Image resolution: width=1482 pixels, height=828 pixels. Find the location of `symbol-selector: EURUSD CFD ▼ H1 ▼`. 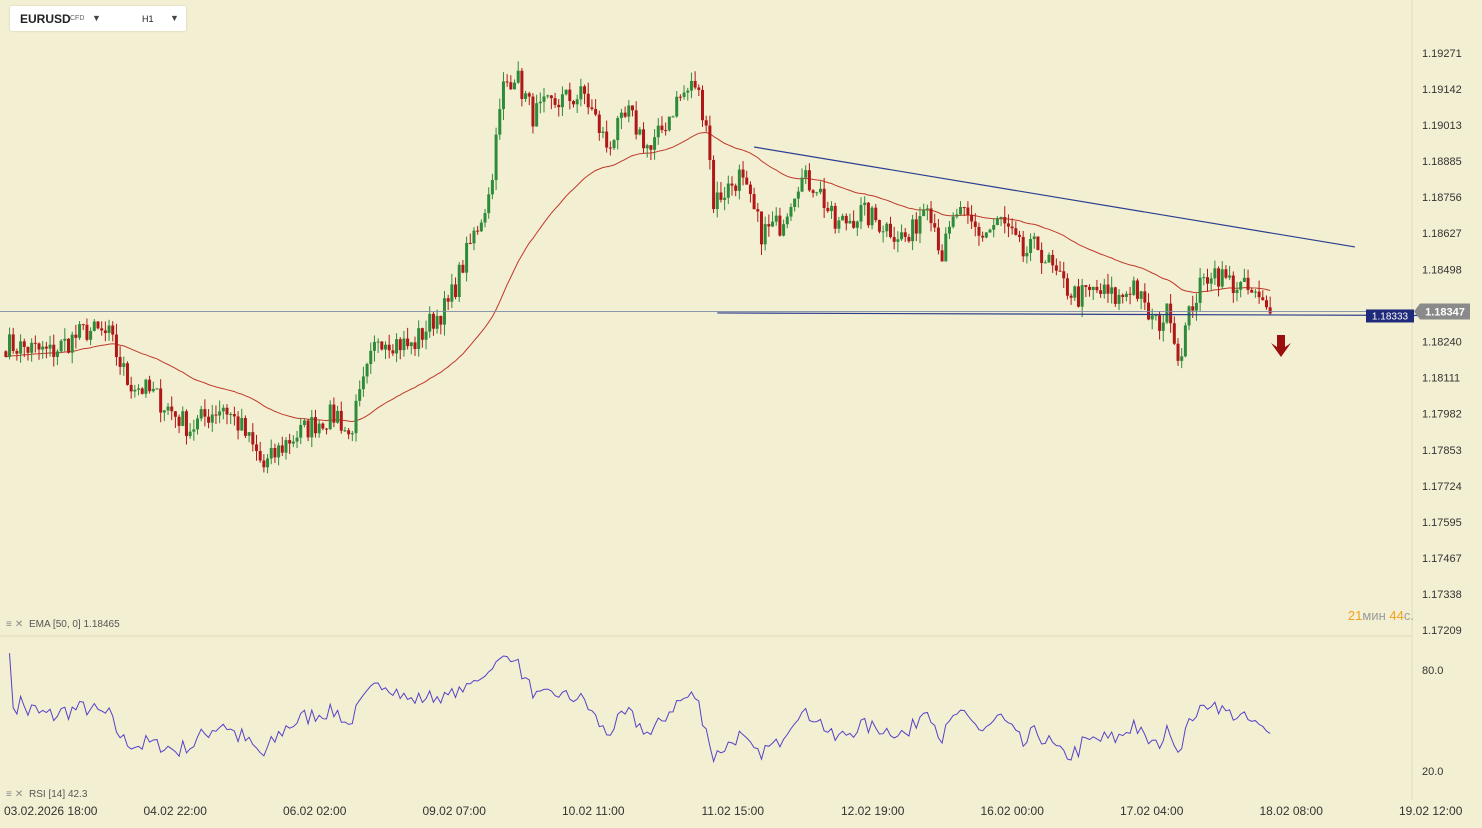

symbol-selector: EURUSD CFD ▼ H1 ▼ is located at coordinates (98, 18).